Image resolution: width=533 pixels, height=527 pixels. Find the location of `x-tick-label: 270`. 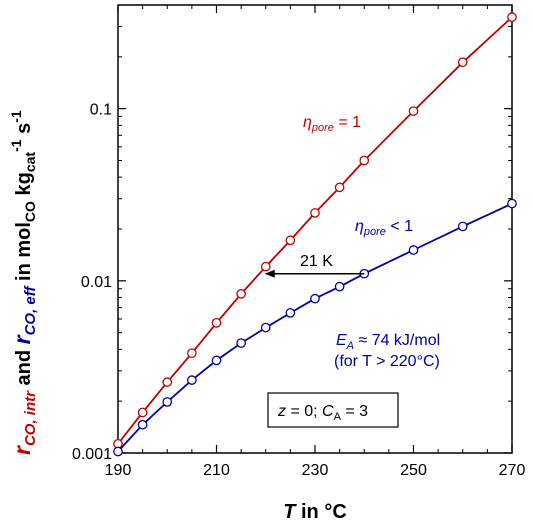

x-tick-label: 270 is located at coordinates (512, 470).